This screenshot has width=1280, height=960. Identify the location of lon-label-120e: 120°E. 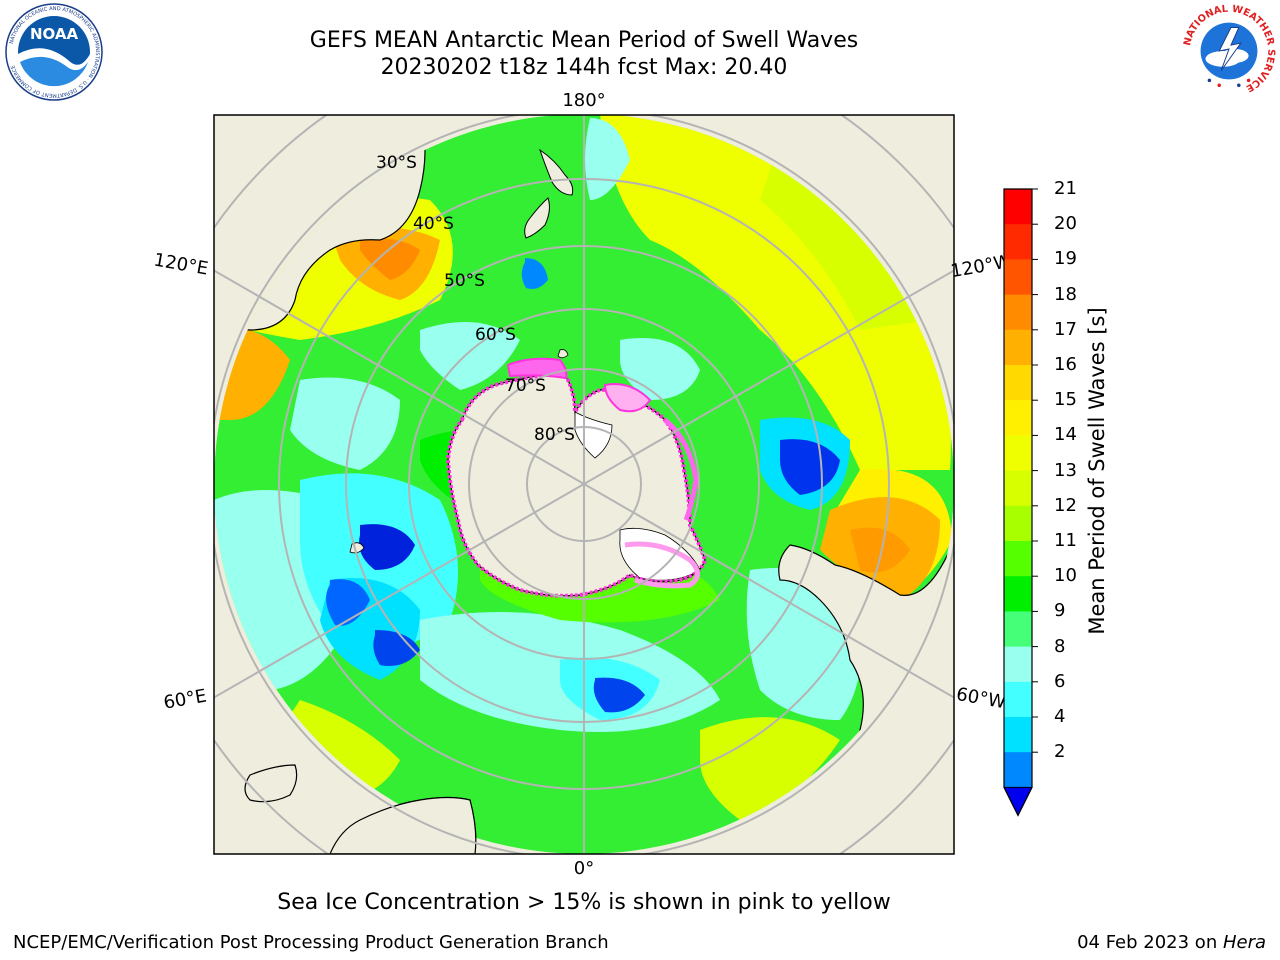
(181, 264).